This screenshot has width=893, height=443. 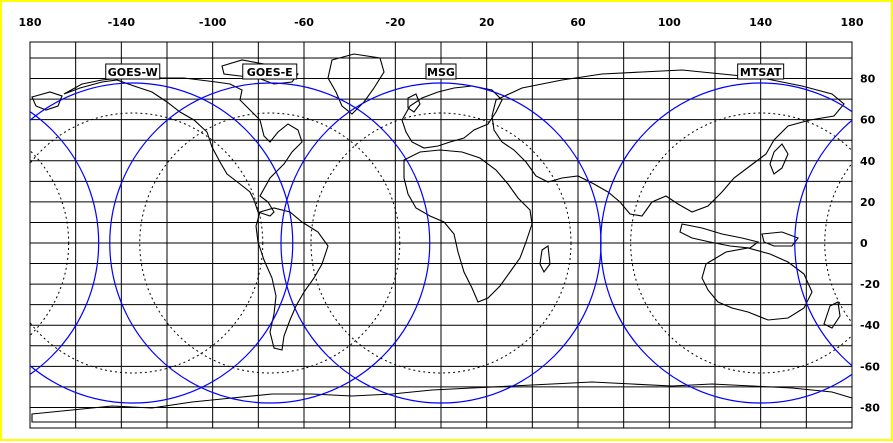 What do you see at coordinates (183, 146) in the screenshot?
I see `coastline-north-america` at bounding box center [183, 146].